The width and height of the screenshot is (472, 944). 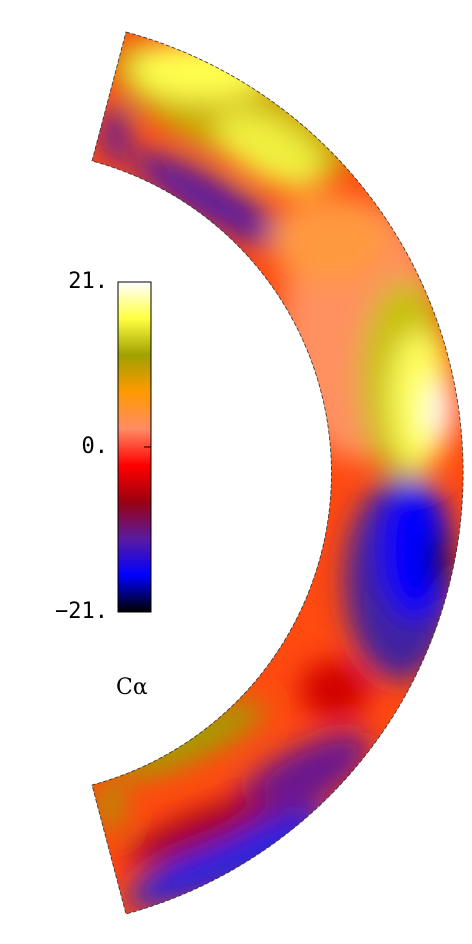 I want to click on colorbar-tick-label: 21., so click(x=88, y=281).